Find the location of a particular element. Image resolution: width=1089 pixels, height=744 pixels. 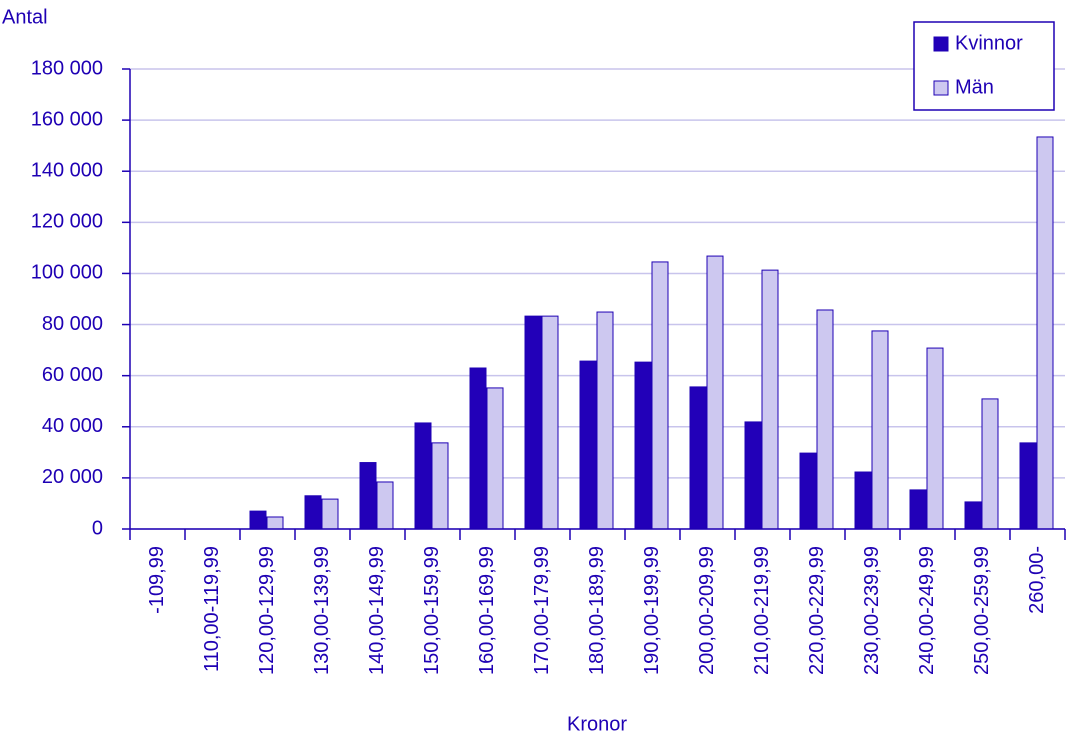

legend-label: Män is located at coordinates (974, 87).